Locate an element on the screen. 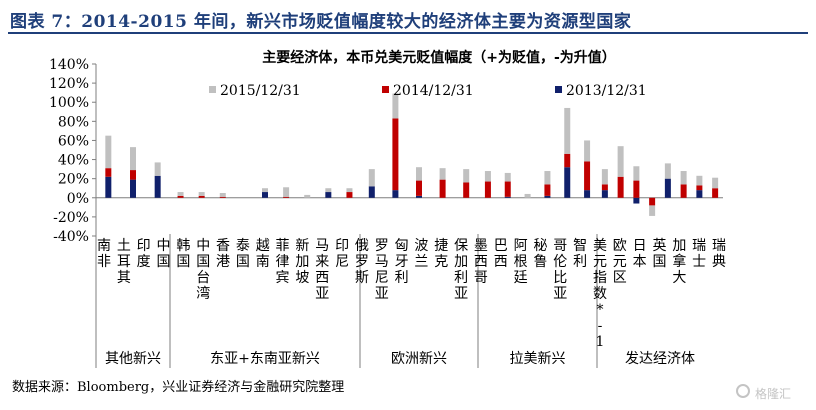  category-label-char: 本 is located at coordinates (640, 262).